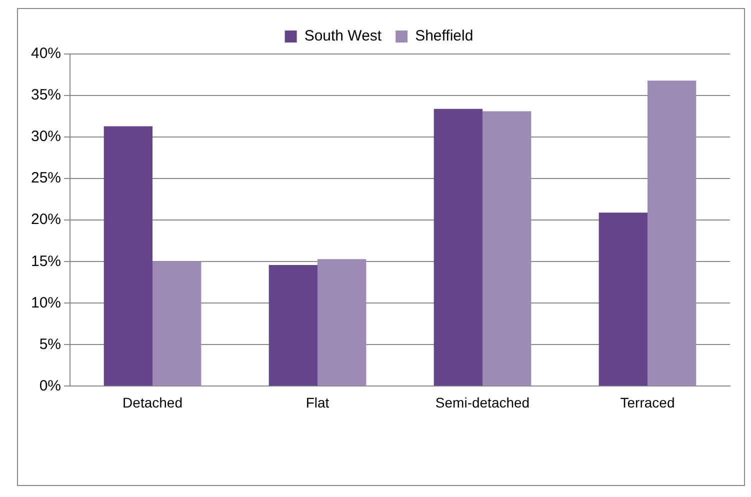  Describe the element at coordinates (46, 178) in the screenshot. I see `y-tick-label: 25%` at that location.